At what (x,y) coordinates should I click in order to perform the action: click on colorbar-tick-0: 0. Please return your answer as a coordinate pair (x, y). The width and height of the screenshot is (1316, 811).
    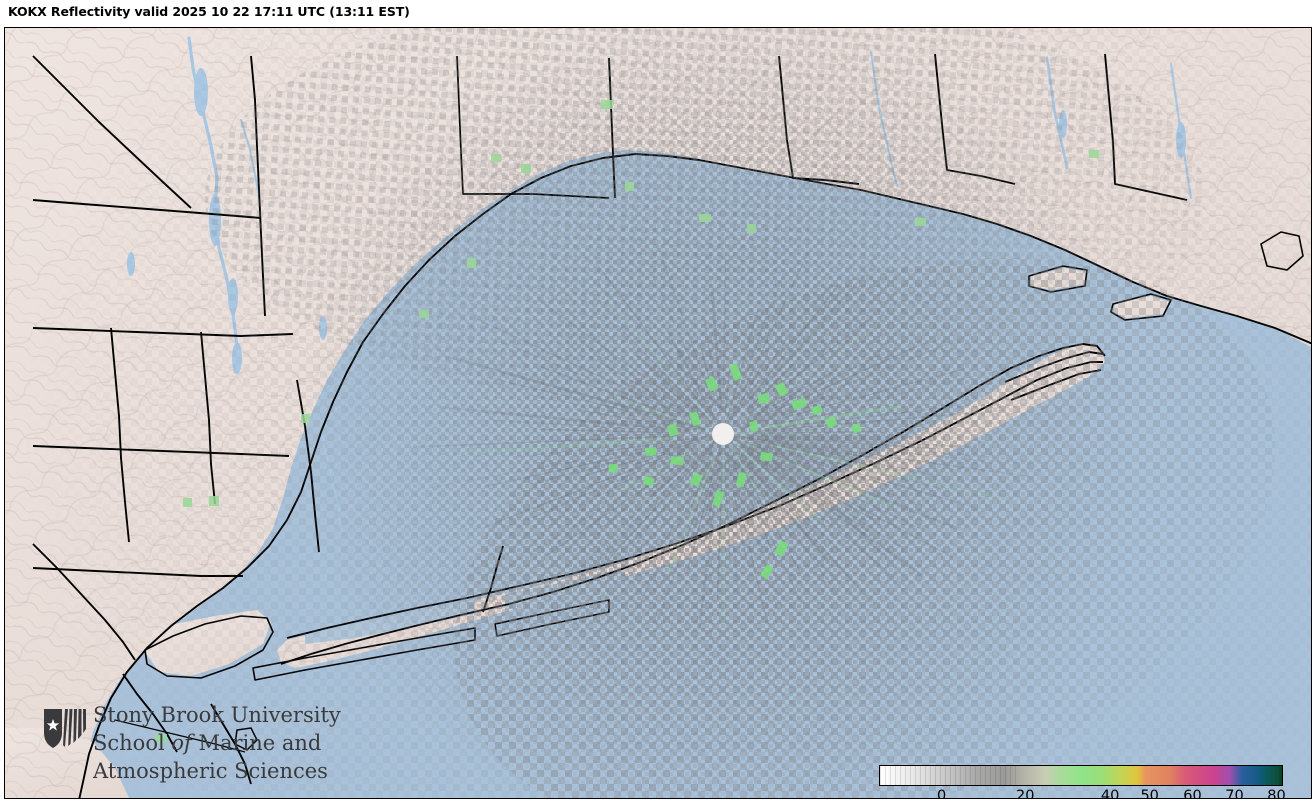
    Looking at the image, I should click on (941, 793).